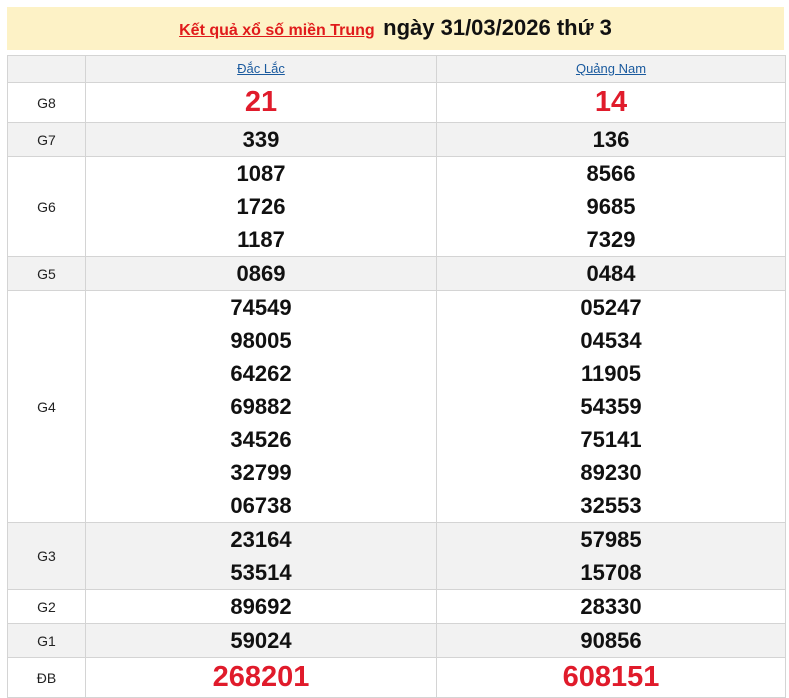  I want to click on prize-cell: 74549 98005 64262 69882 34526 32799 06738, so click(261, 406).